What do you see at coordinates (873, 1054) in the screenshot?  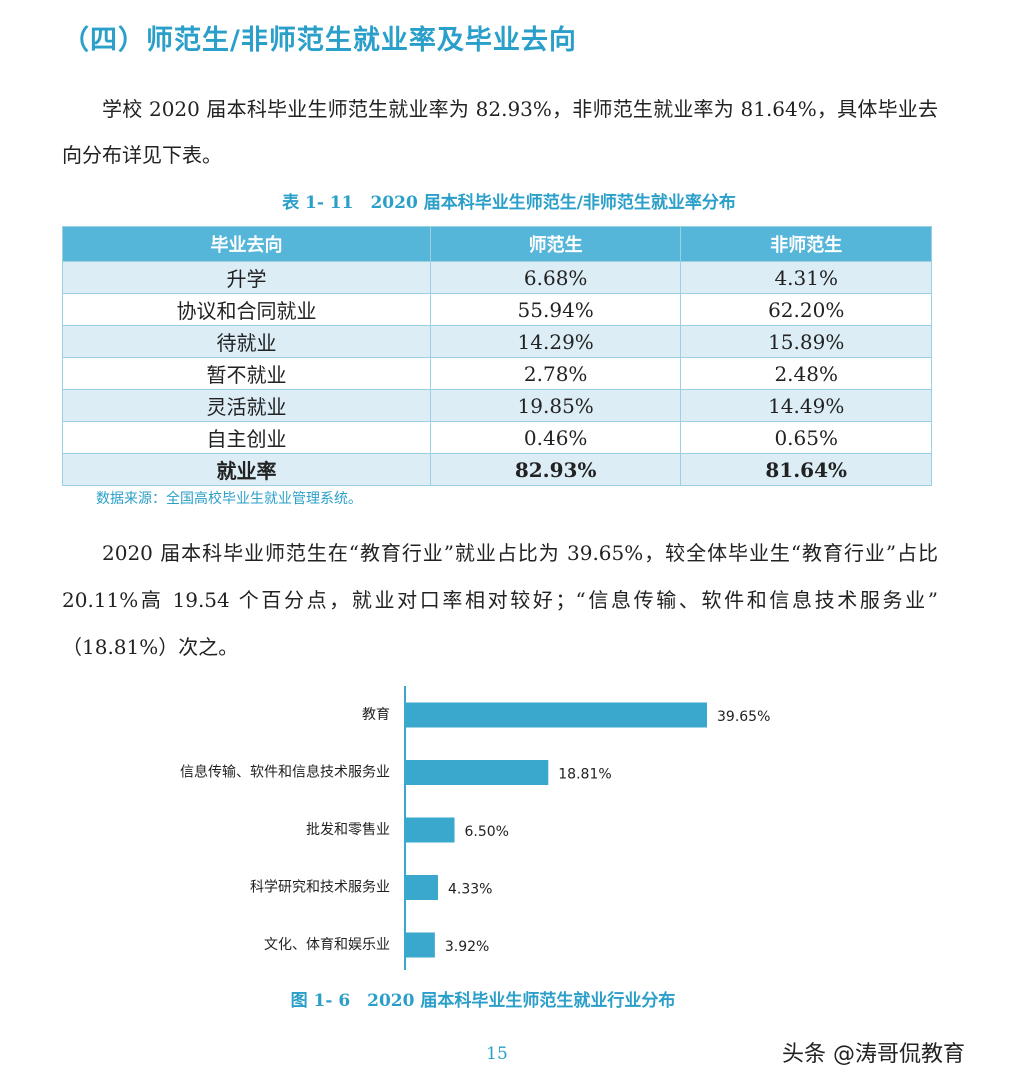 I see `watermark: 头条 @涛哥侃教育` at bounding box center [873, 1054].